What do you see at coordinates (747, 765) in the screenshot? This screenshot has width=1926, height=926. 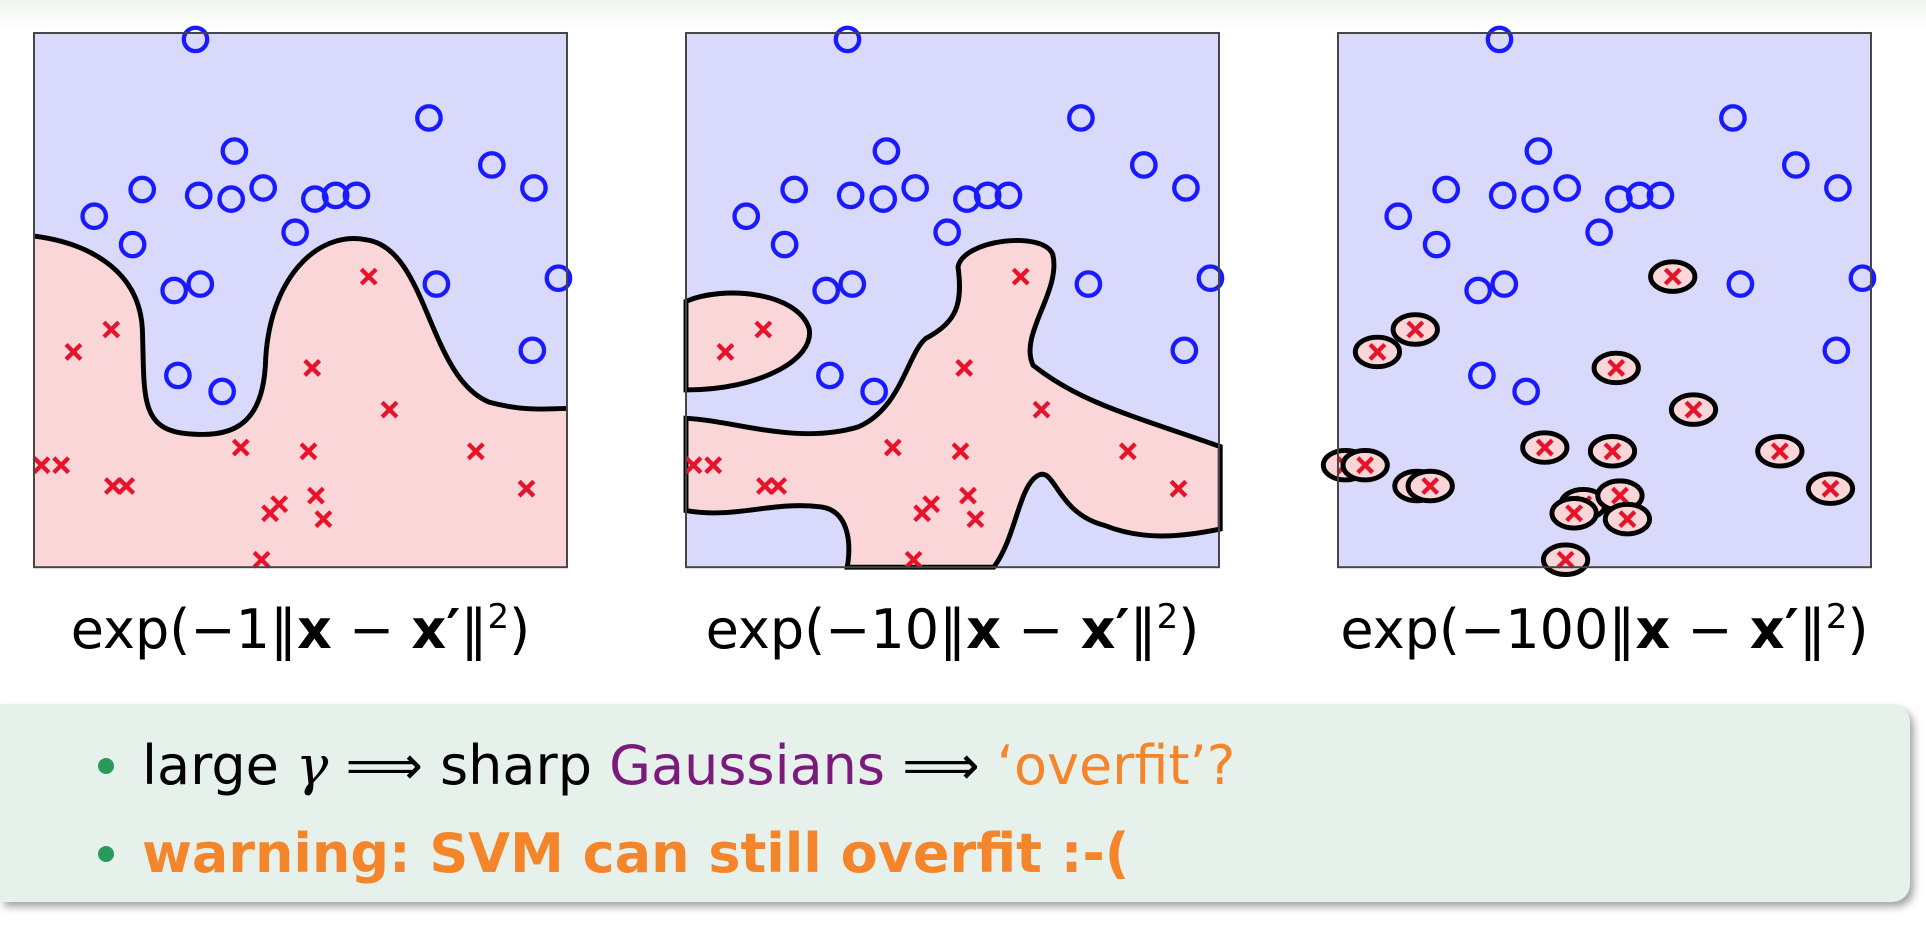 I see `bullet-text: Gaussians` at bounding box center [747, 765].